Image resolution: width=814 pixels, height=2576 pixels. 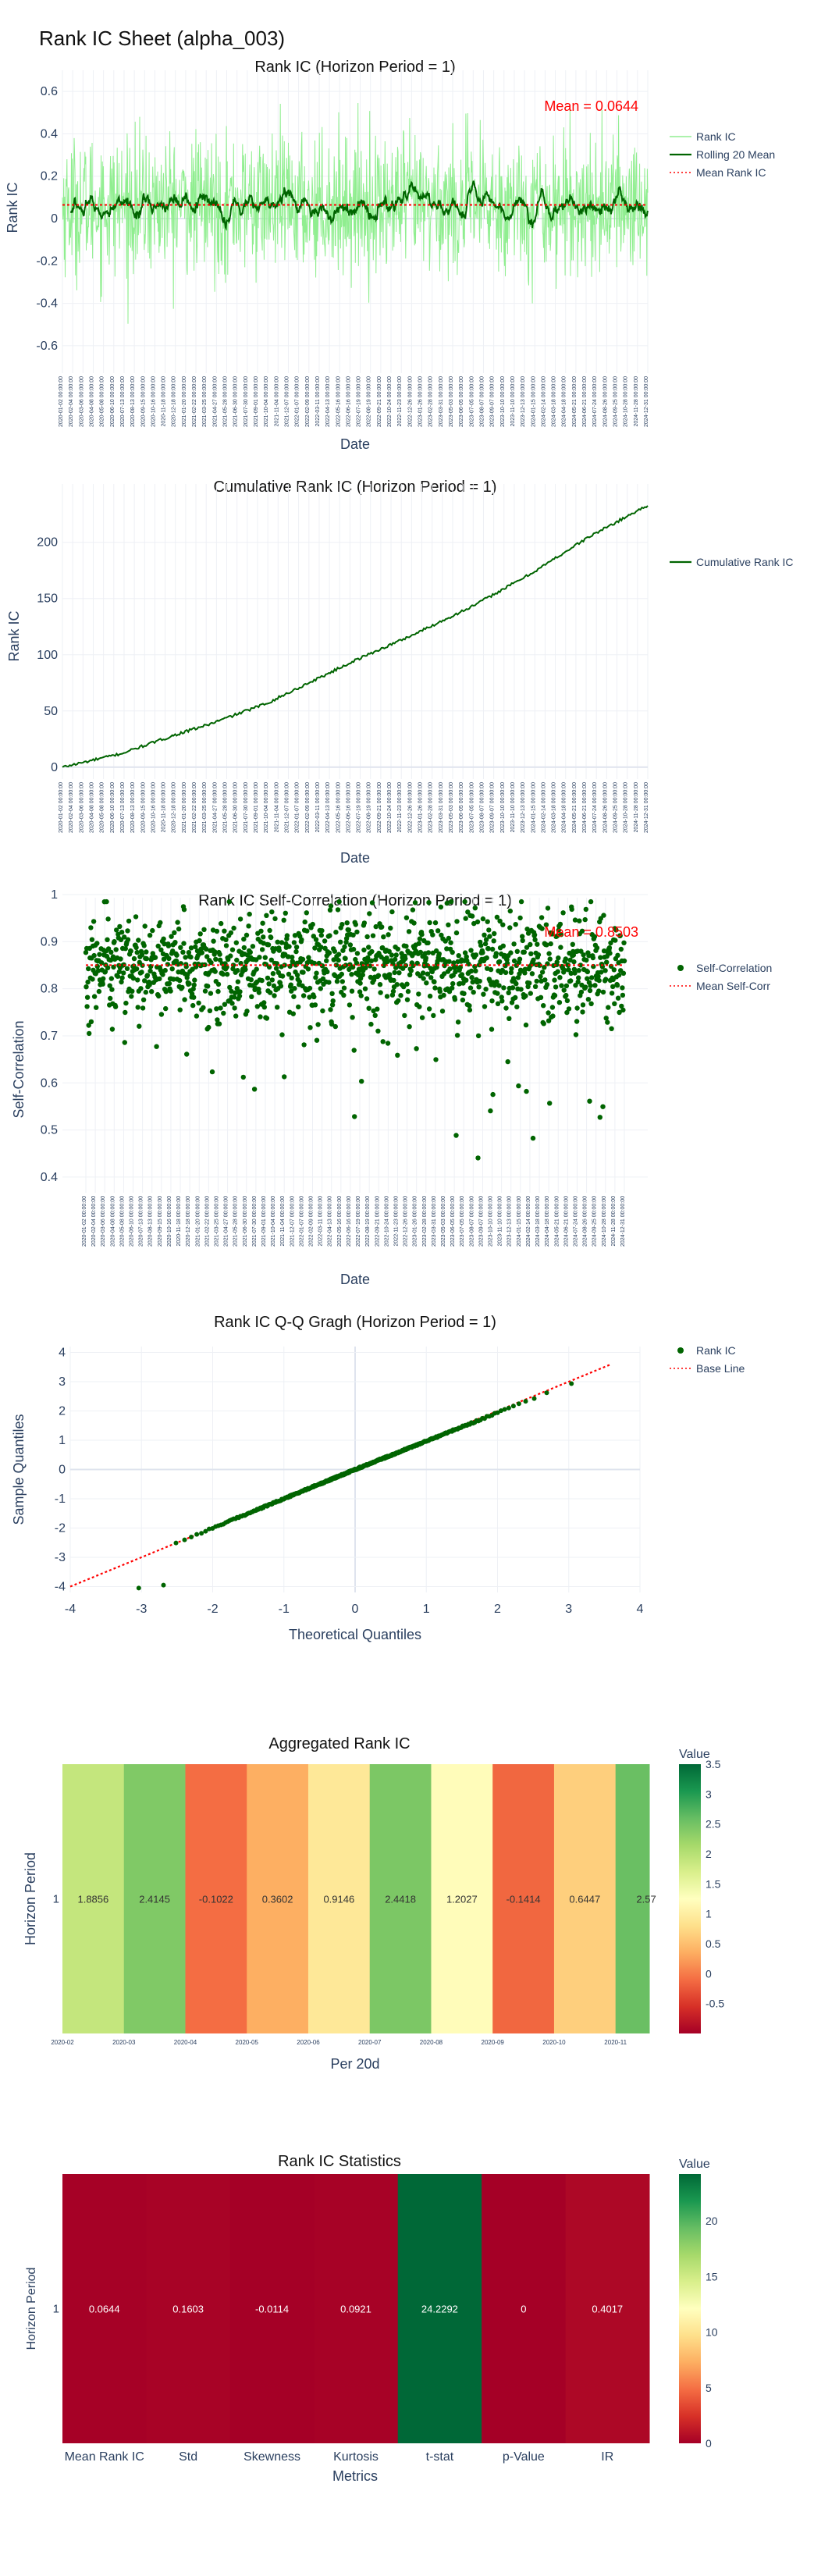 I want to click on x-tick-label: 2022-04-13 00:00:00, so click(x=330, y=1221).